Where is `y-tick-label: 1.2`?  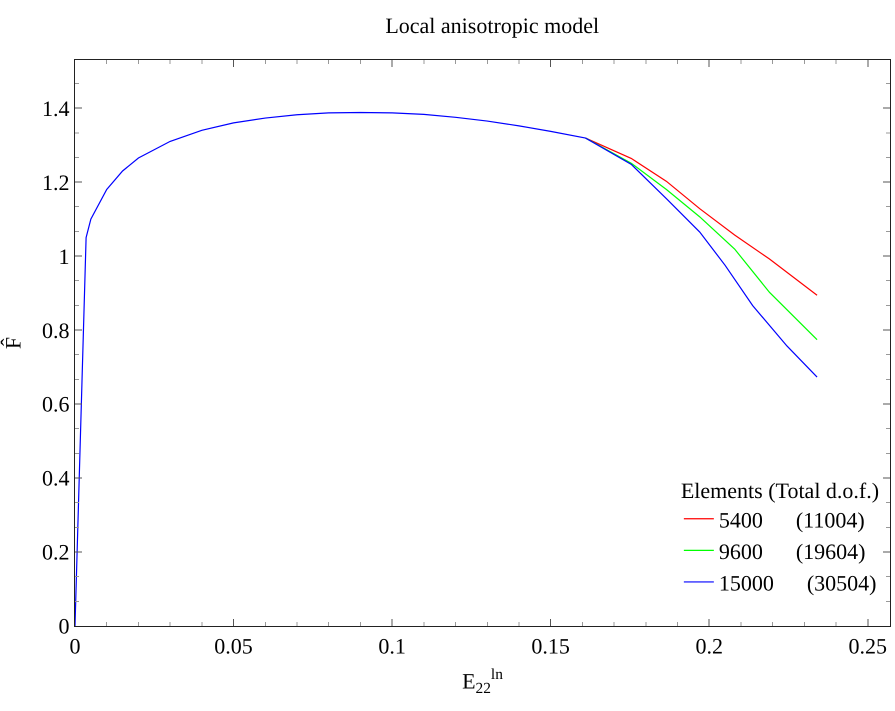
y-tick-label: 1.2 is located at coordinates (56, 182).